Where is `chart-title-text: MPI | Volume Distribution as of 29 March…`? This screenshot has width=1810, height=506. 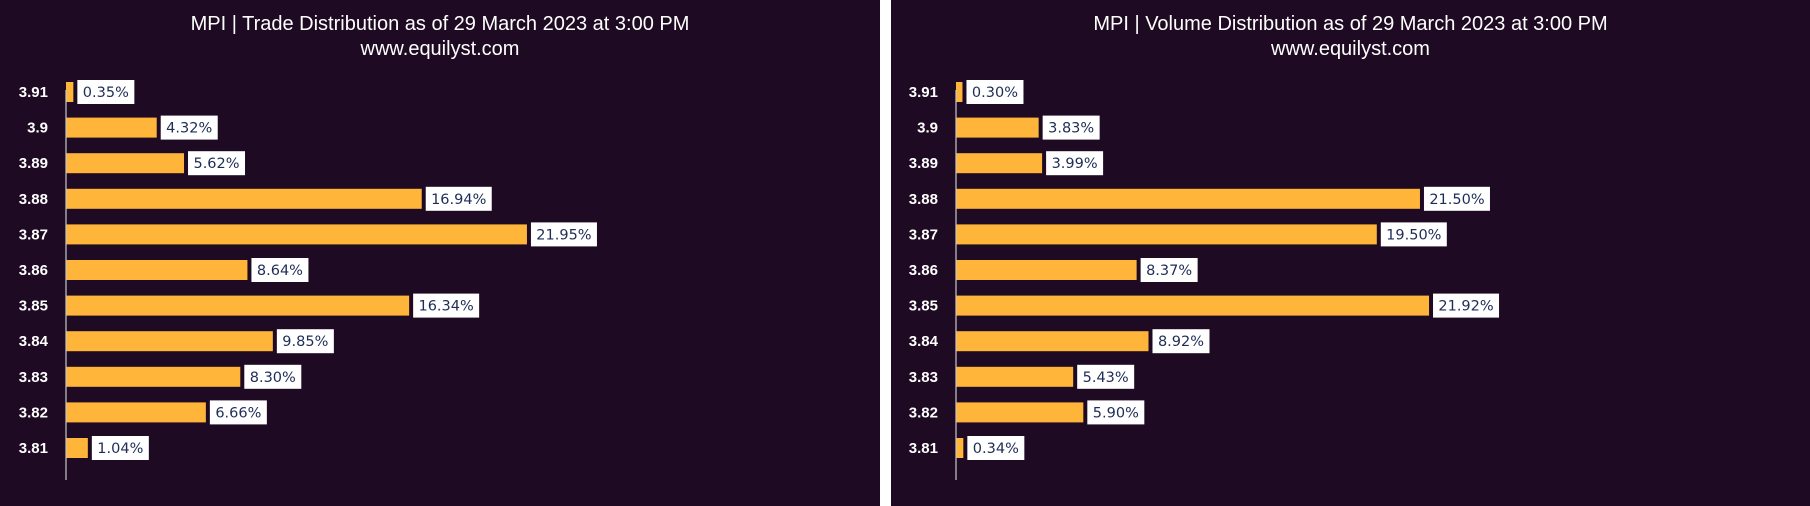 chart-title-text: MPI | Volume Distribution as of 29 March… is located at coordinates (1350, 24).